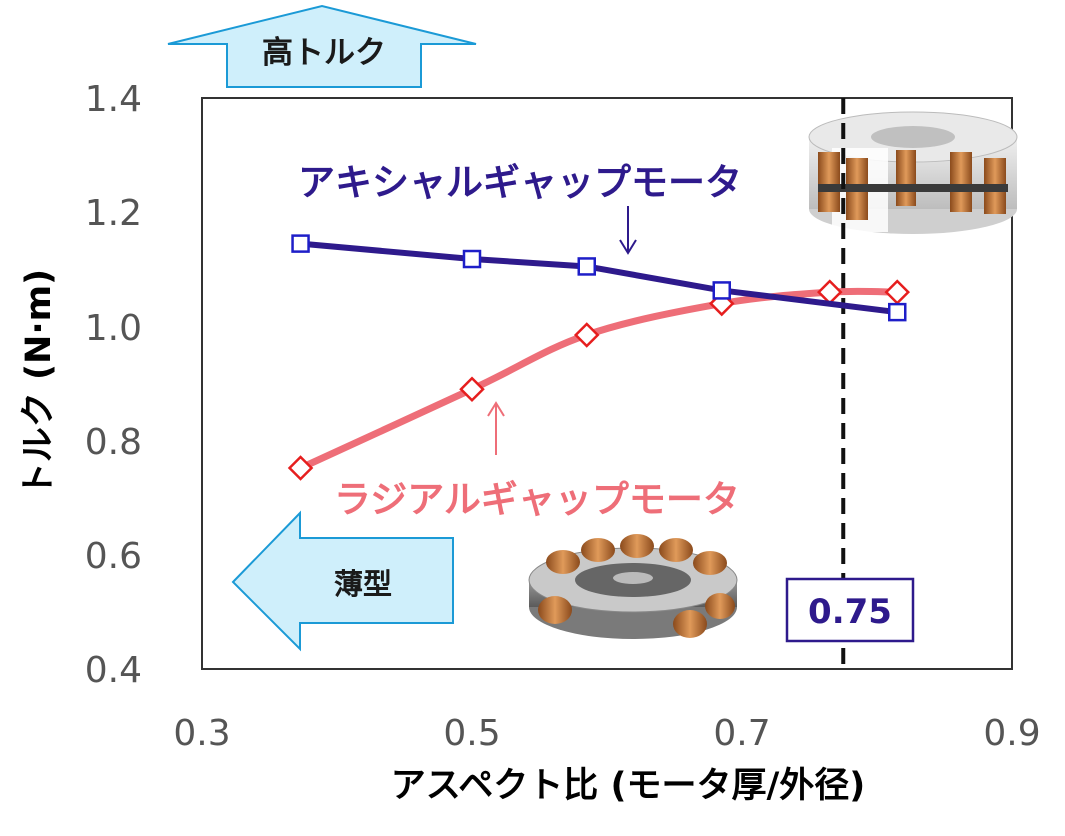 This screenshot has width=1065, height=836. Describe the element at coordinates (113, 442) in the screenshot. I see `y-tick-label: 0.8` at that location.